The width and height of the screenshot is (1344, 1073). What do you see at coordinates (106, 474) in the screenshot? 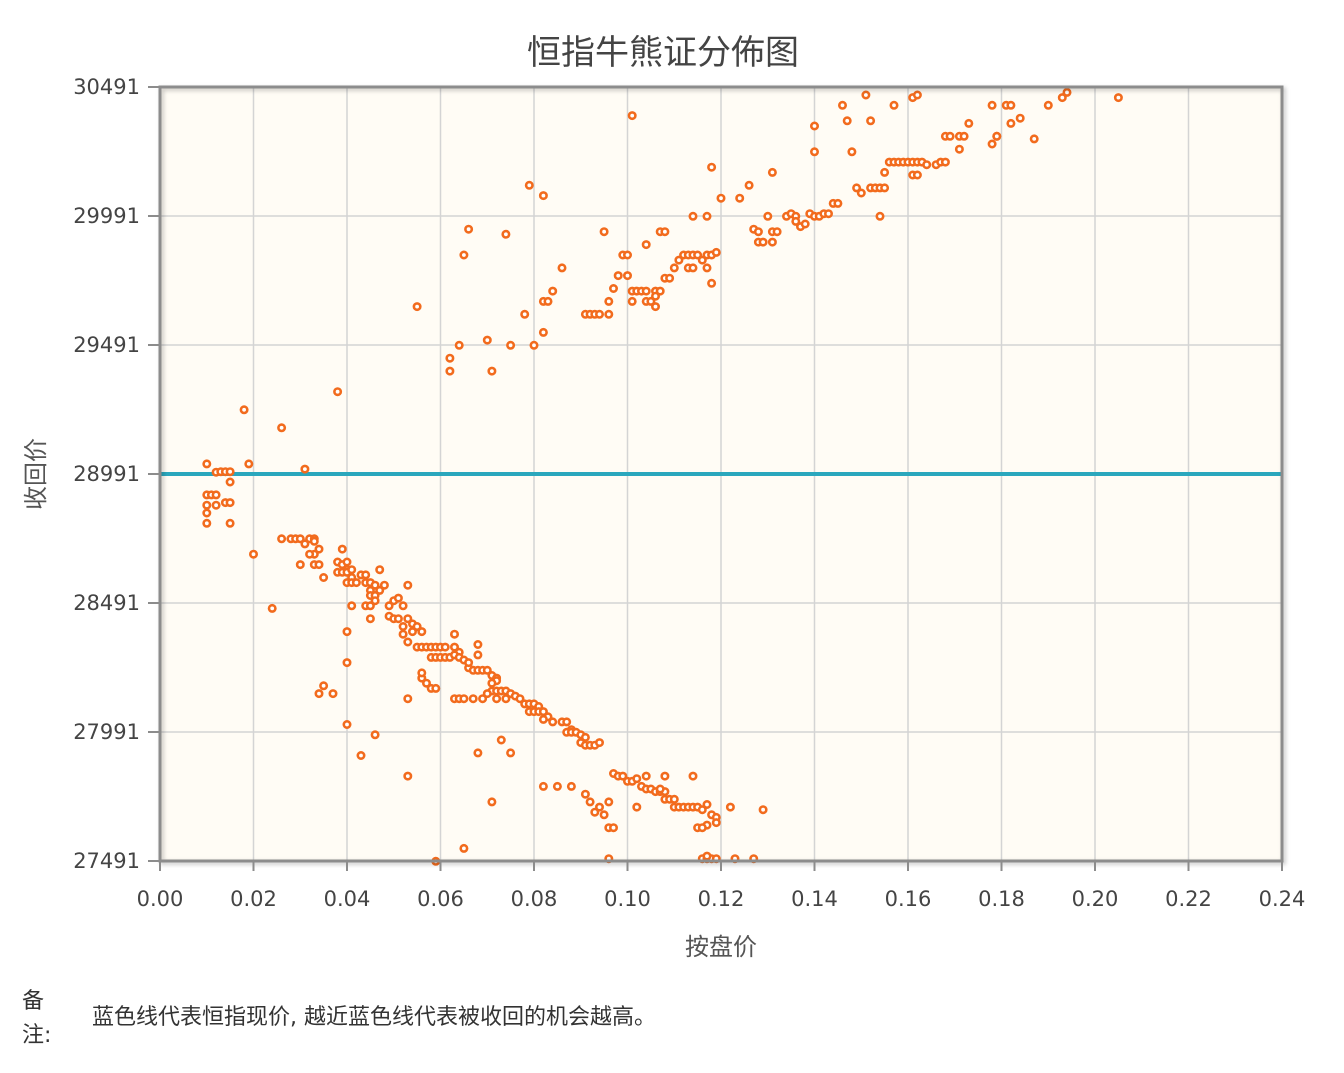
I see `y-tick-label: 28991` at bounding box center [106, 474].